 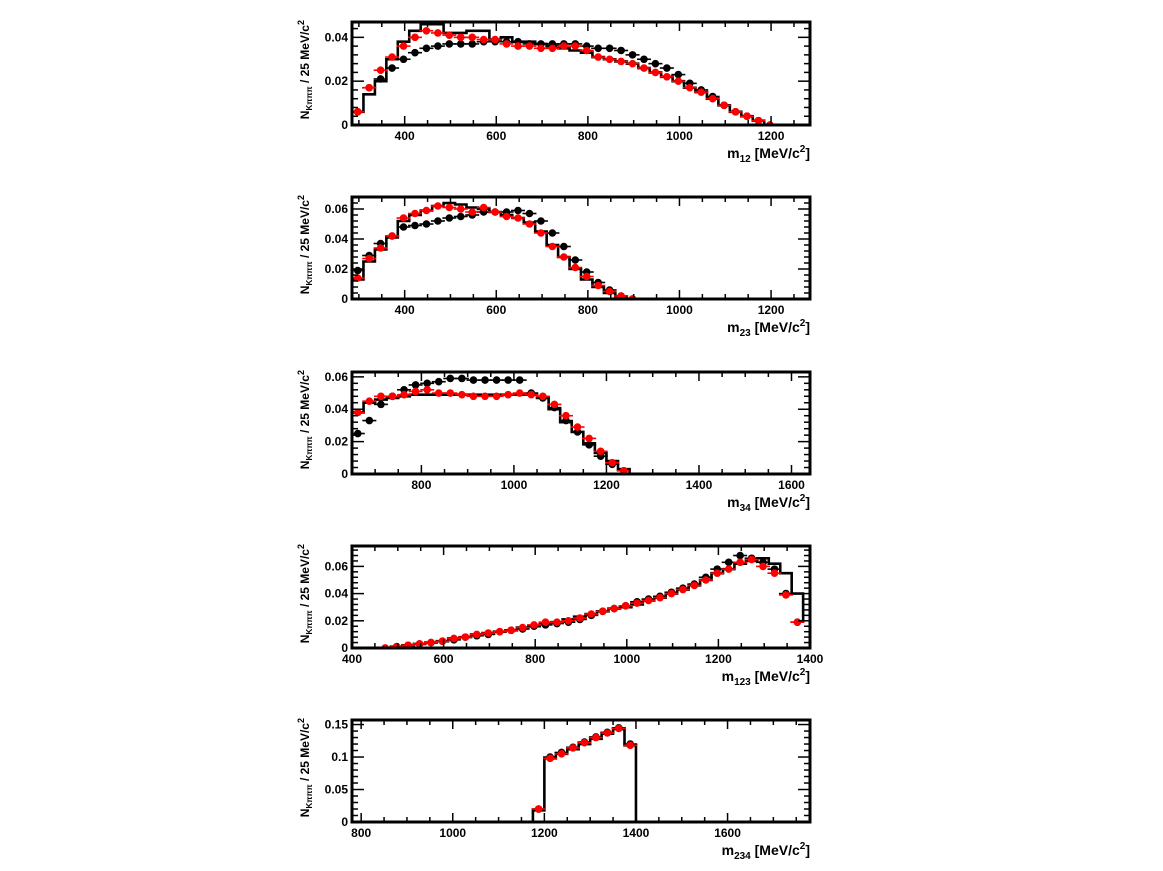 I want to click on y-tick-label: 0.15, so click(x=337, y=725).